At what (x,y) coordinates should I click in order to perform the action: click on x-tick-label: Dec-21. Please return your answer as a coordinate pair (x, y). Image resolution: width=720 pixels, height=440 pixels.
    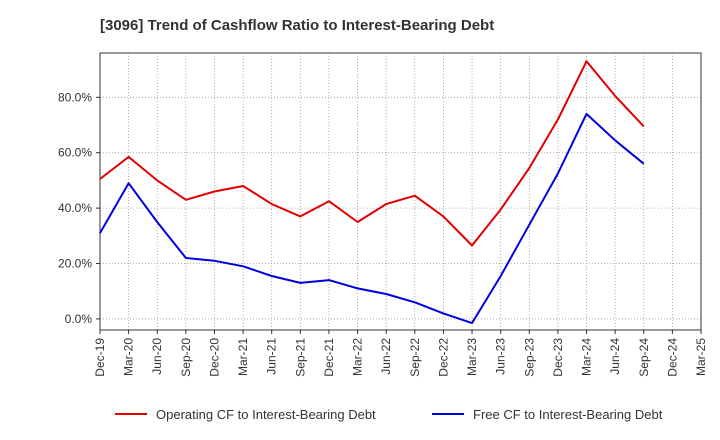
    Looking at the image, I should click on (329, 357).